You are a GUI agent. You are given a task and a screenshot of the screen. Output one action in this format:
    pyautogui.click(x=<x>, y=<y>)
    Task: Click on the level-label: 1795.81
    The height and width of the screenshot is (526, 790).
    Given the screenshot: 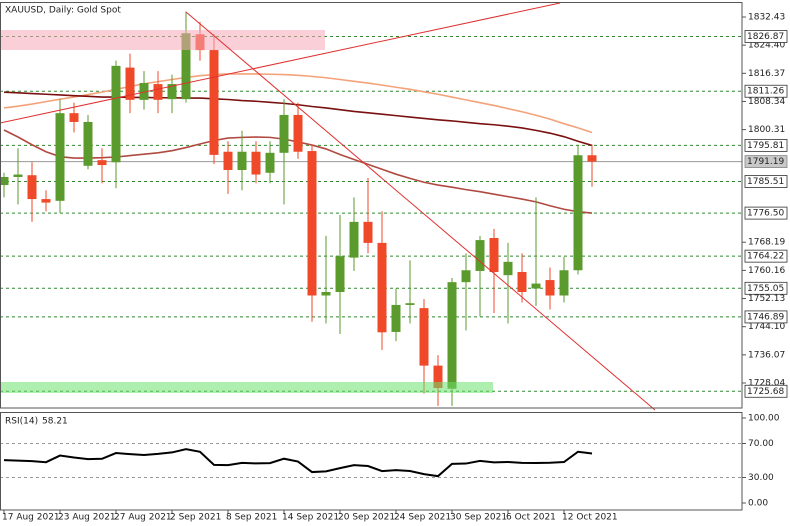 What is the action you would take?
    pyautogui.click(x=765, y=146)
    